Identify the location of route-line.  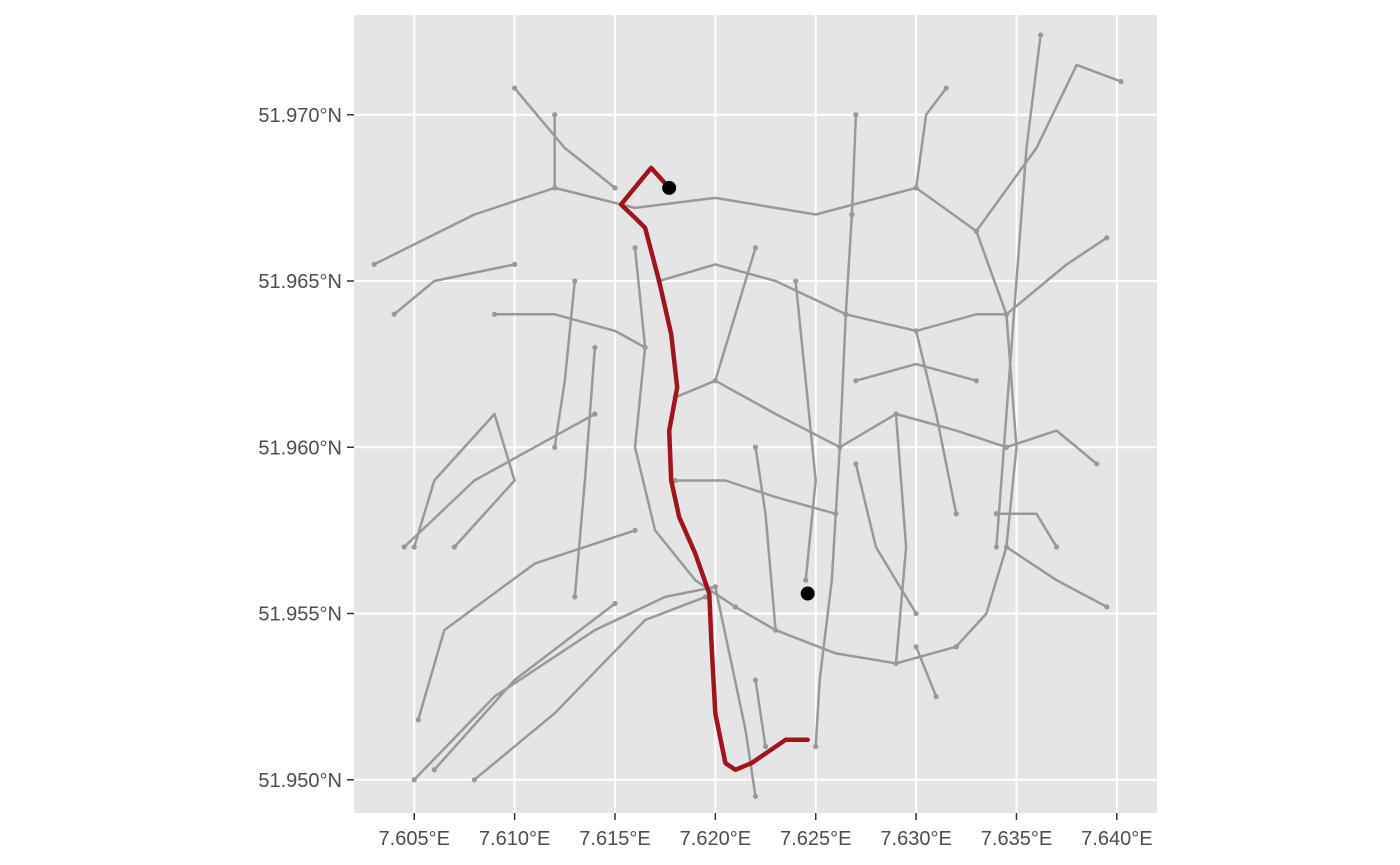
(714, 469).